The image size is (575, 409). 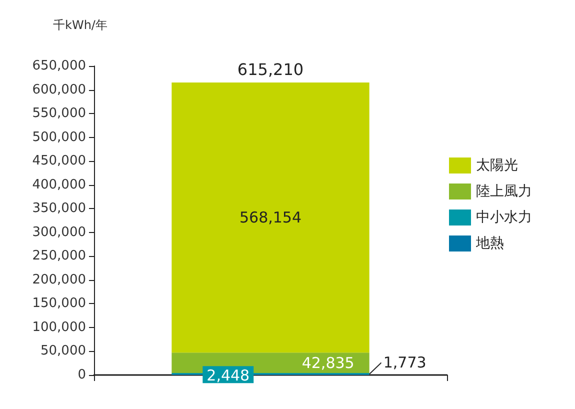 I want to click on legend-label: 陸上風力, so click(x=504, y=192).